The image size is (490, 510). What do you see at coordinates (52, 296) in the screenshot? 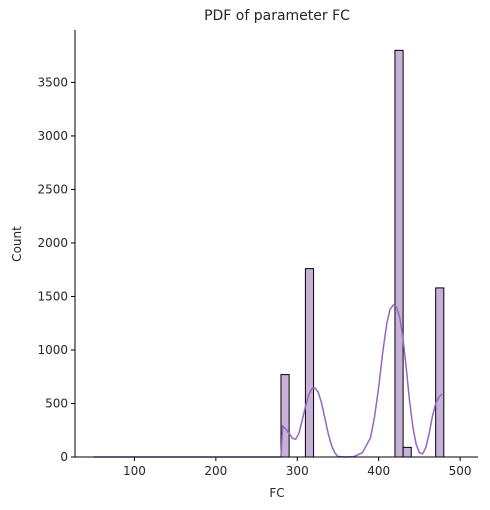
I see `y-tick-label: 1500` at bounding box center [52, 296].